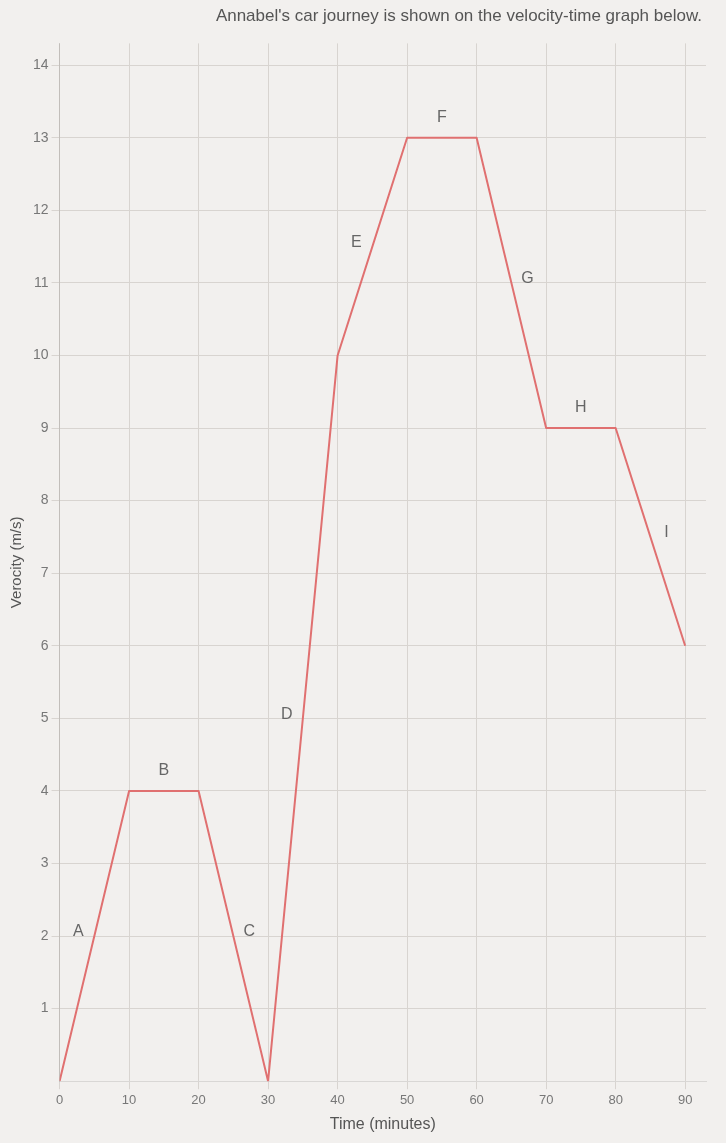 The image size is (726, 1143). Describe the element at coordinates (44, 717) in the screenshot. I see `y-tick-label: 5` at that location.